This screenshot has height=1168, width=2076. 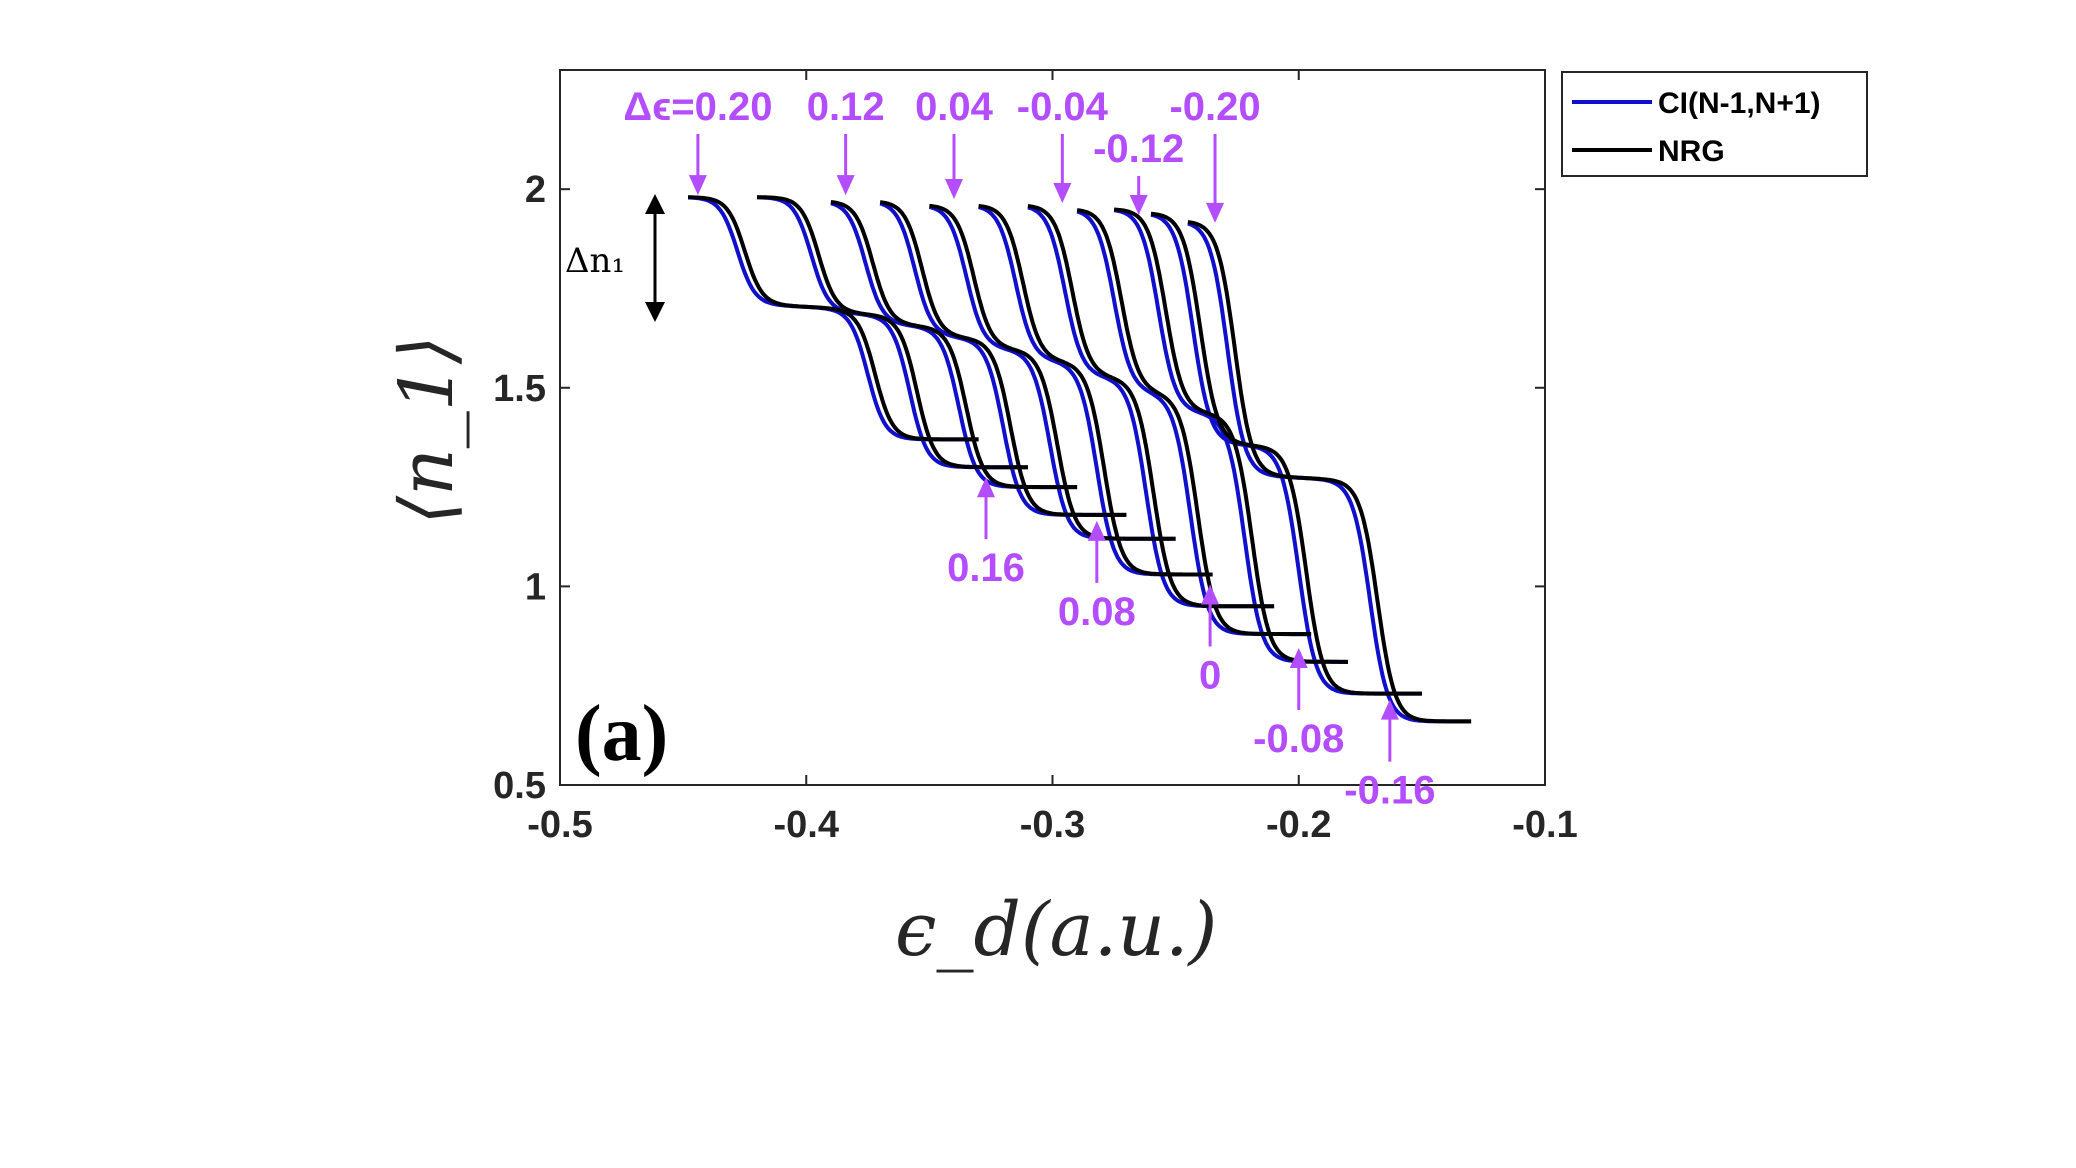 What do you see at coordinates (1138, 149) in the screenshot?
I see `annotation-label: -0.12` at bounding box center [1138, 149].